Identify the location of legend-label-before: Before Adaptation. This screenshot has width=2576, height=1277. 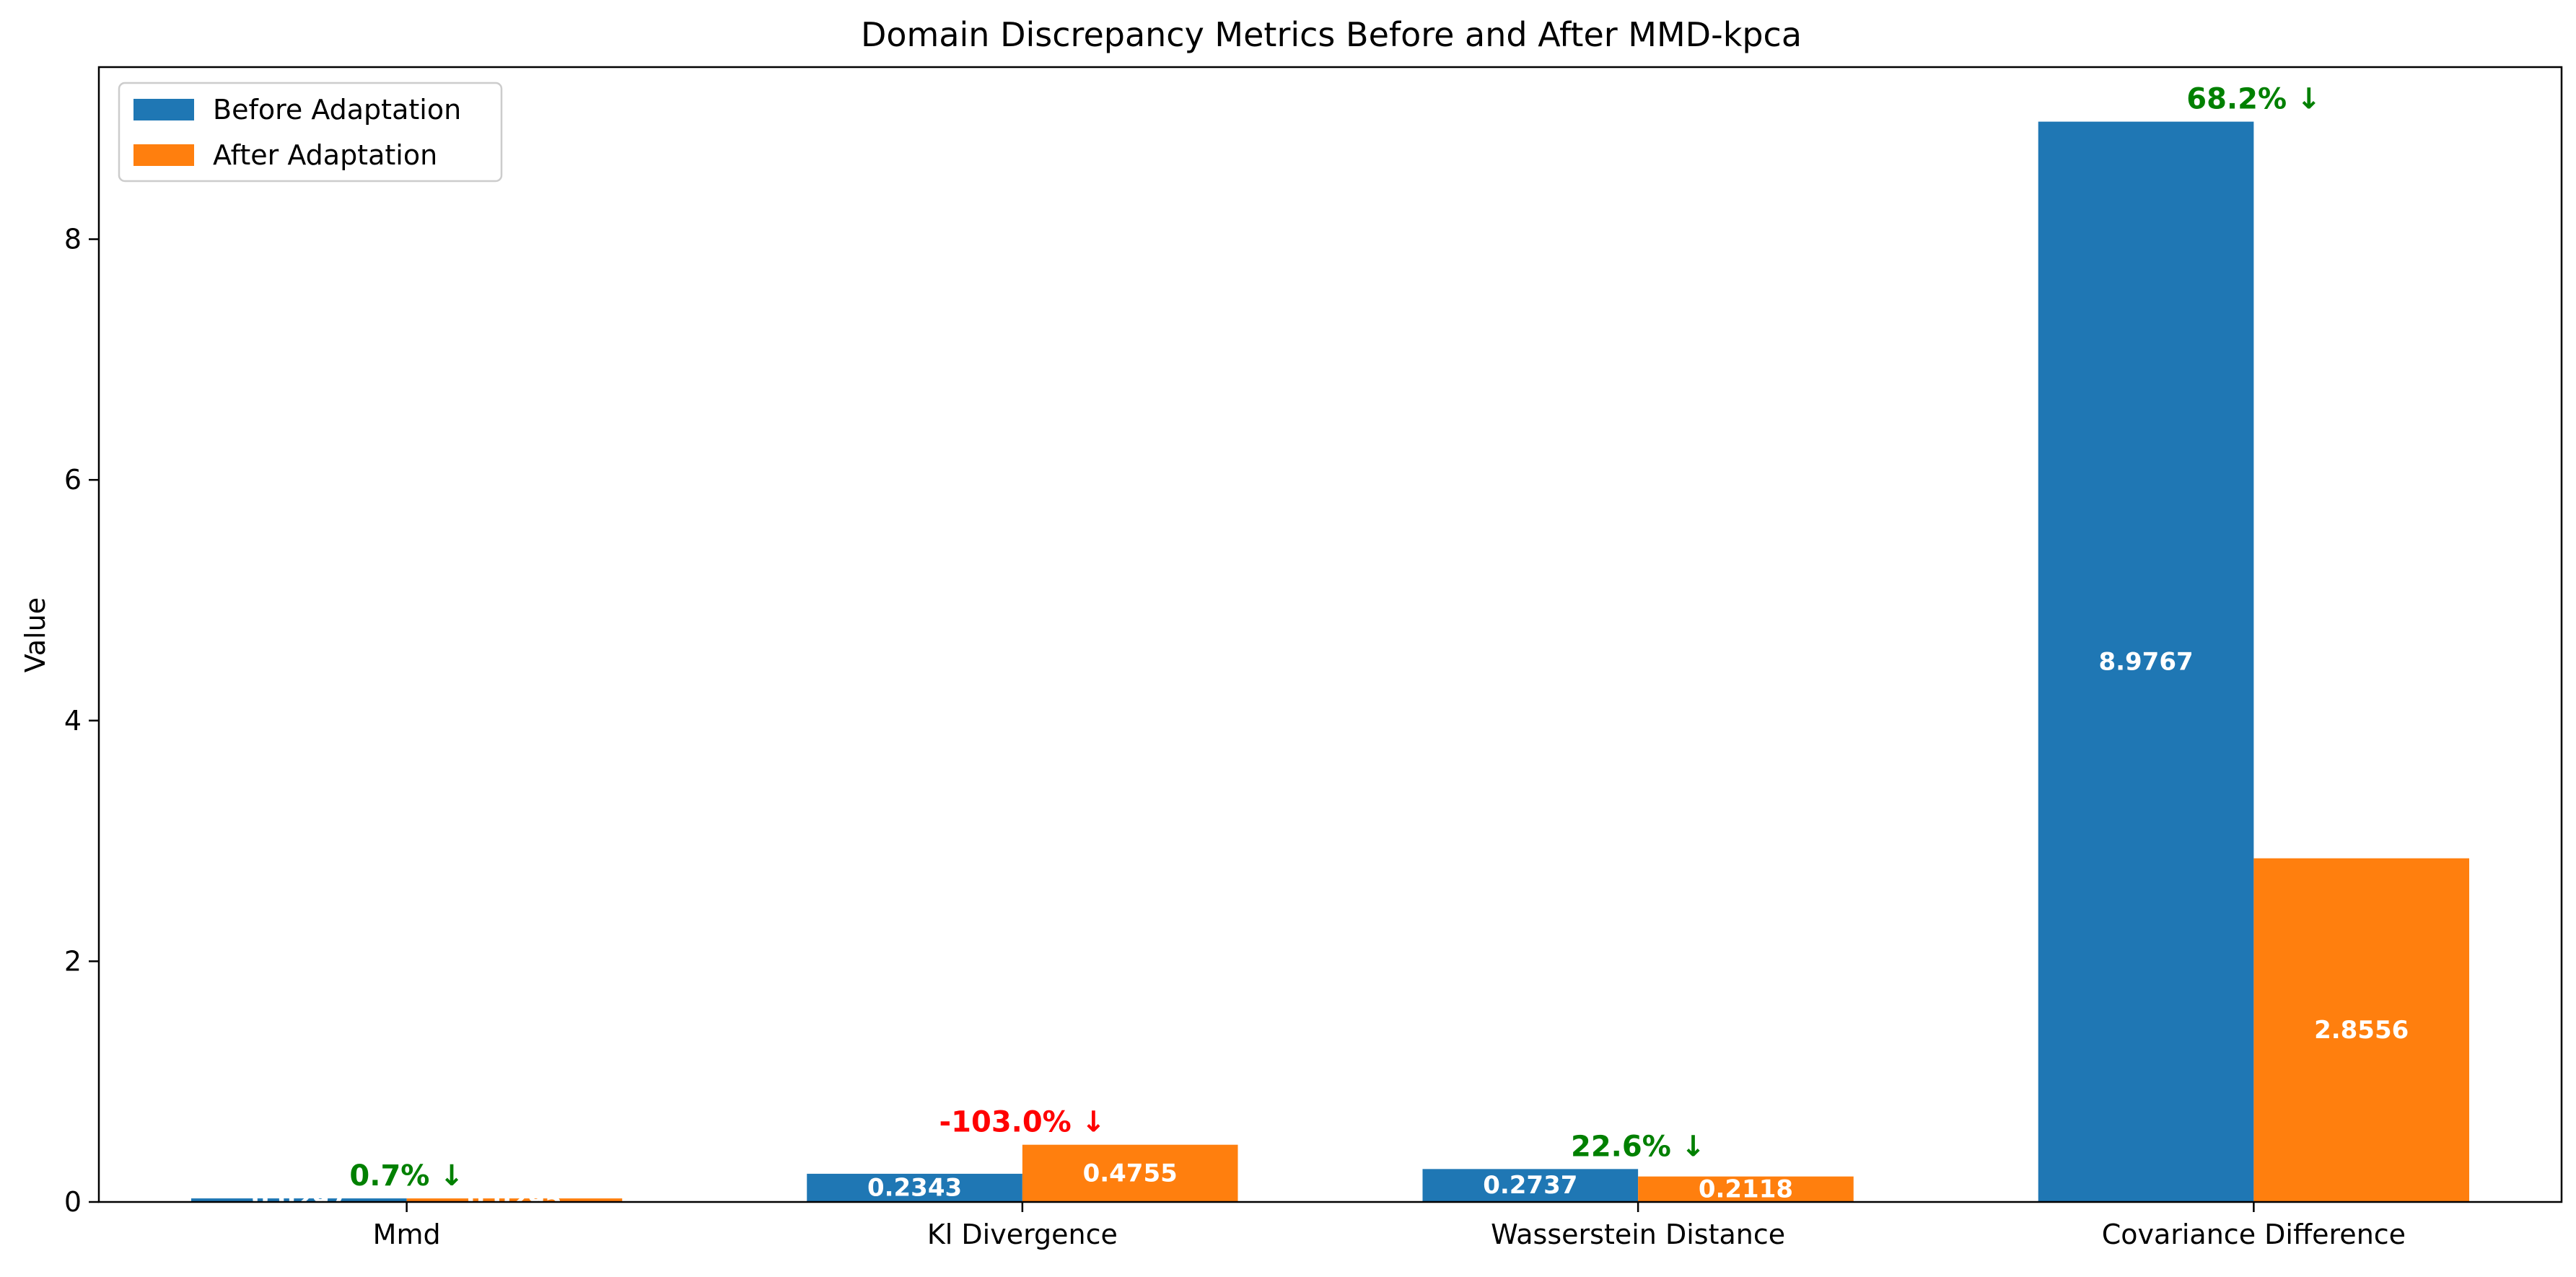
(337, 110).